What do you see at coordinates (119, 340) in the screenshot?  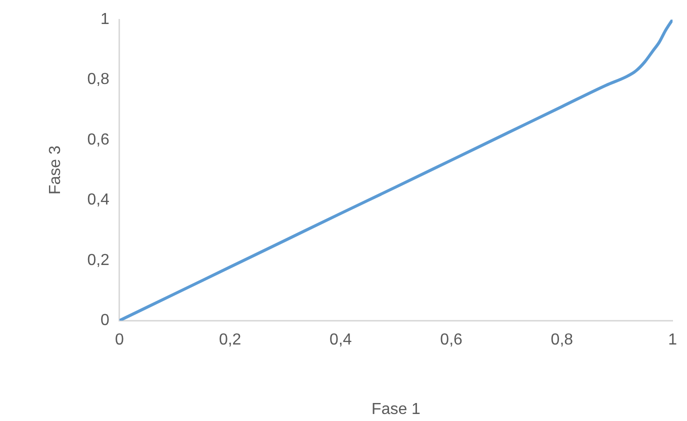 I see `x-tick-label: 0` at bounding box center [119, 340].